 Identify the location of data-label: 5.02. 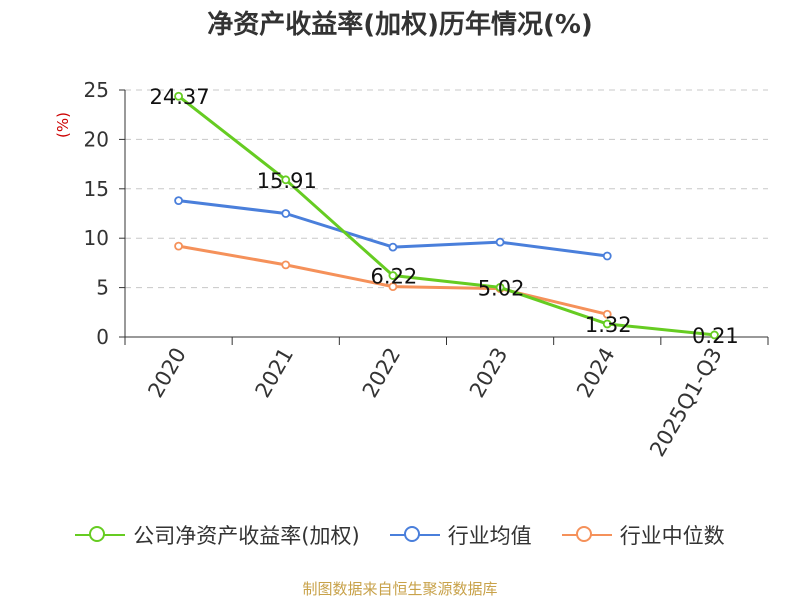
(501, 288).